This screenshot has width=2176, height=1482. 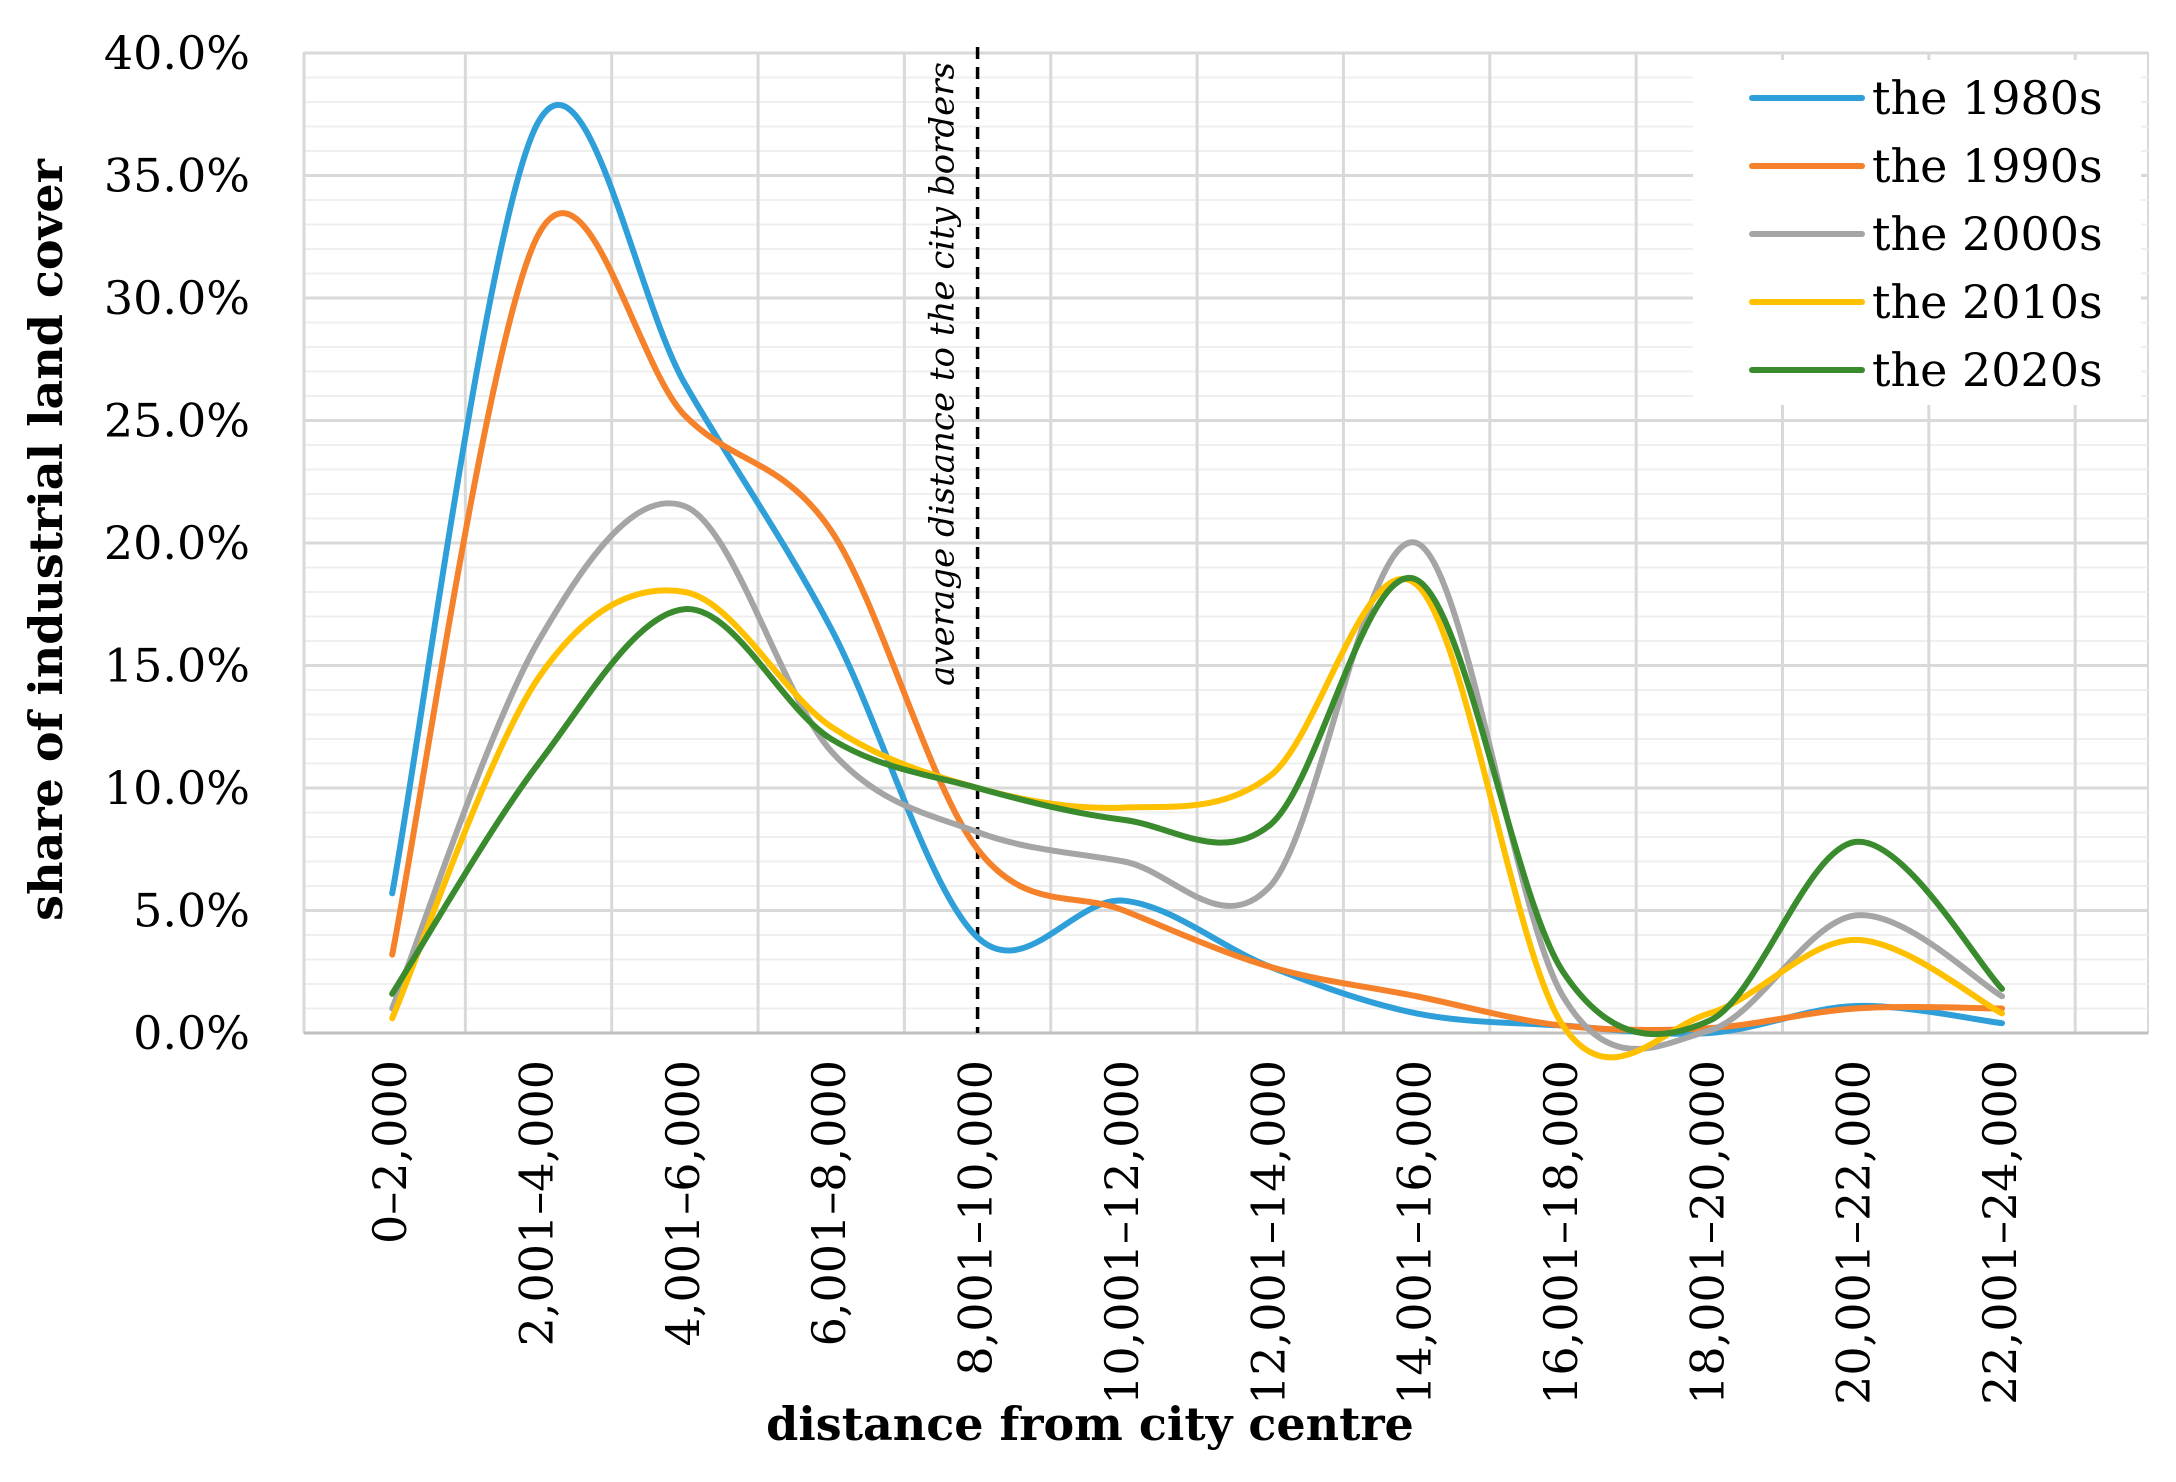 What do you see at coordinates (177, 666) in the screenshot?
I see `y-tick-label: 15.0%` at bounding box center [177, 666].